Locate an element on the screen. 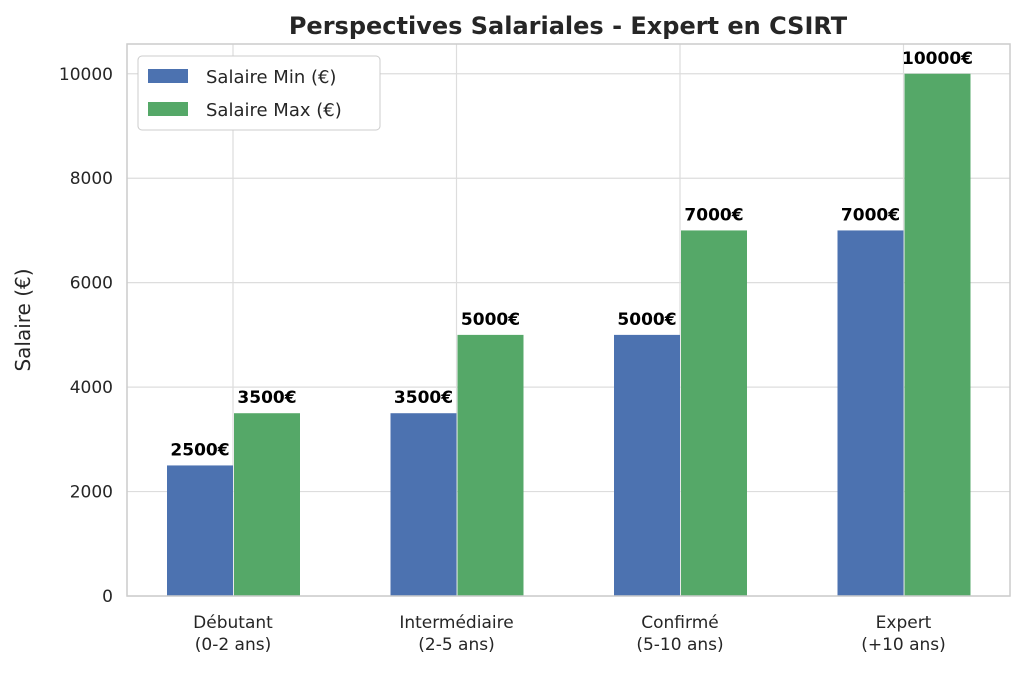  legend-label: Salaire Min (€) is located at coordinates (271, 77).